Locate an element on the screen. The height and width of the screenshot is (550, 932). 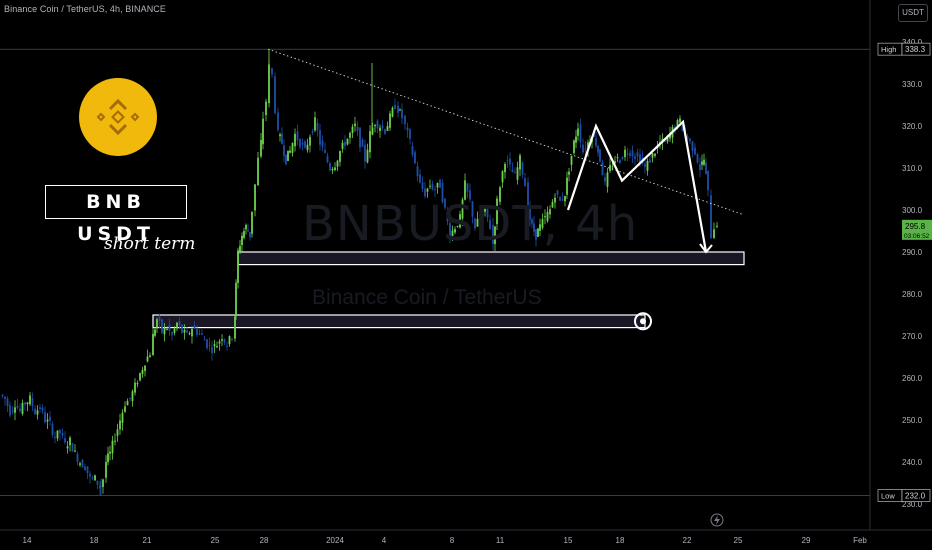
time-axis: 14 18 21 25 28 2024 4 8 11 15 18 22 25 29 Feb is located at coordinates (445, 529).